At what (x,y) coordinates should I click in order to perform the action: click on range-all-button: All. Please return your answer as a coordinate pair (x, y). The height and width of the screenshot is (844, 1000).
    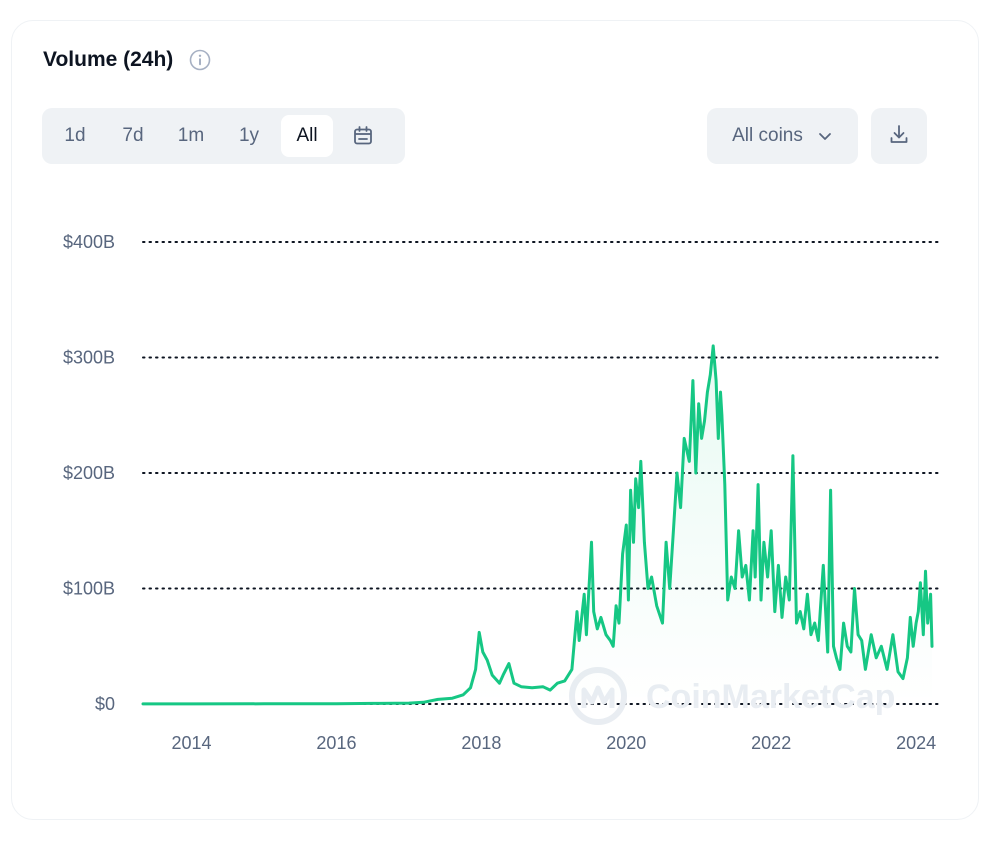
    Looking at the image, I should click on (307, 136).